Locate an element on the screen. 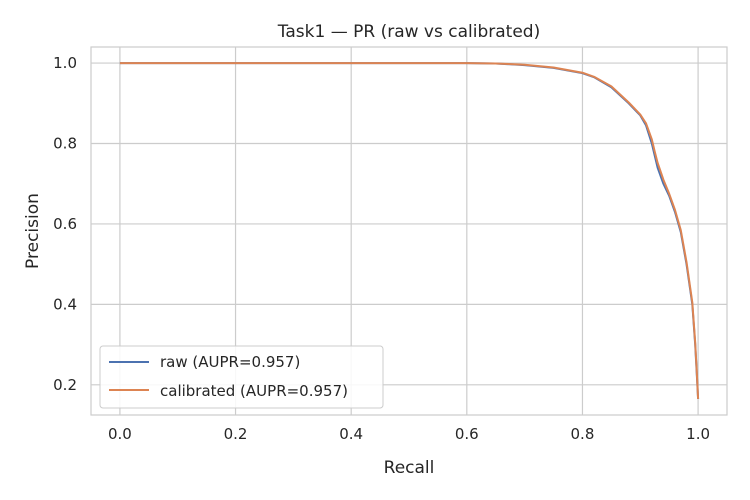 The width and height of the screenshot is (750, 500). x-tick-label: 0.0 is located at coordinates (120, 434).